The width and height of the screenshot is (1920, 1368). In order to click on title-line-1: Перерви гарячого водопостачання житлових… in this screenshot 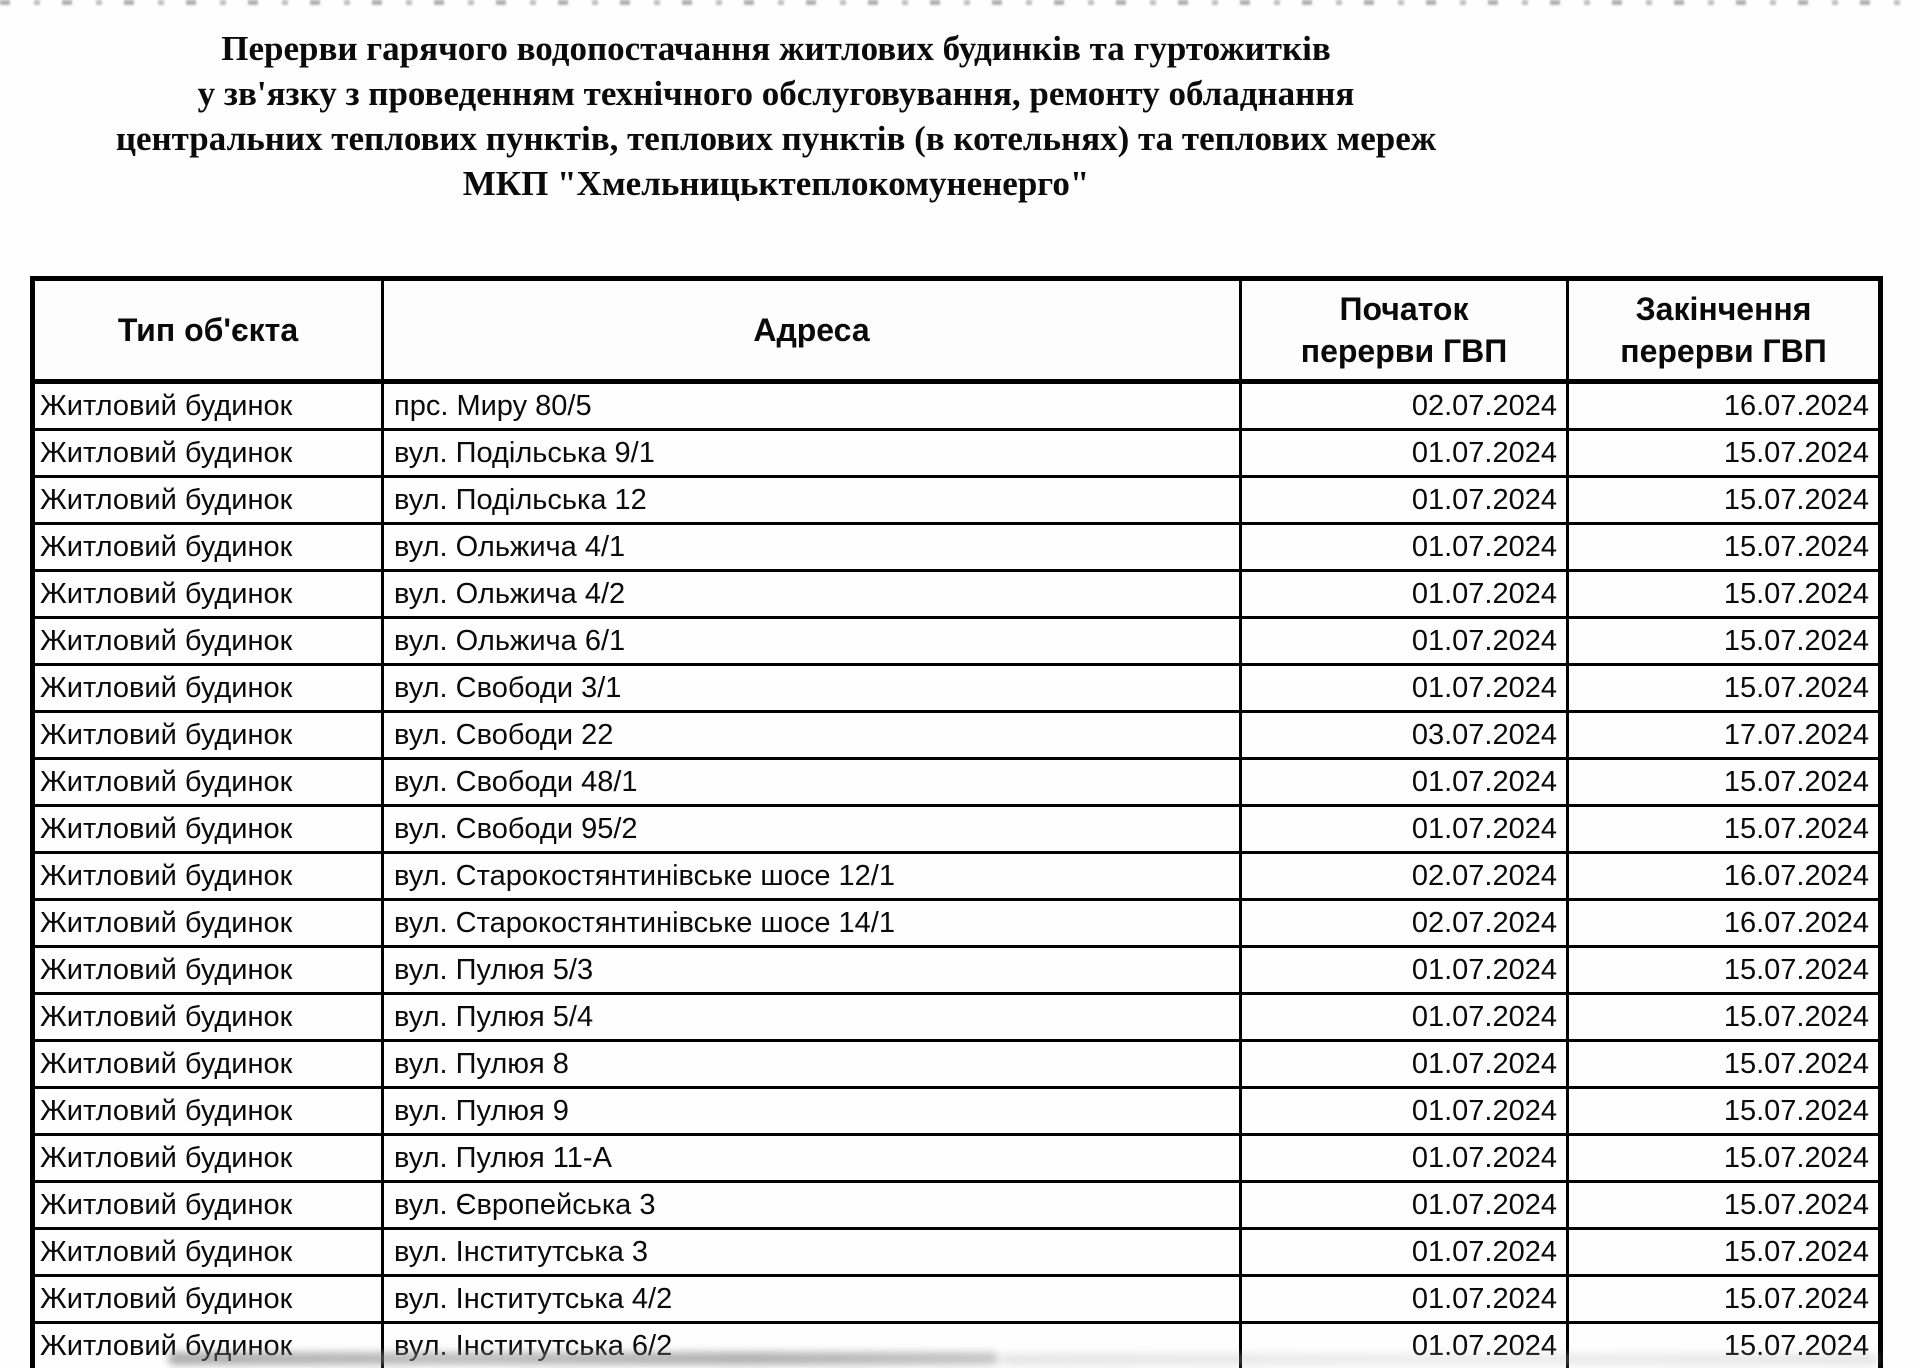, I will do `click(776, 48)`.